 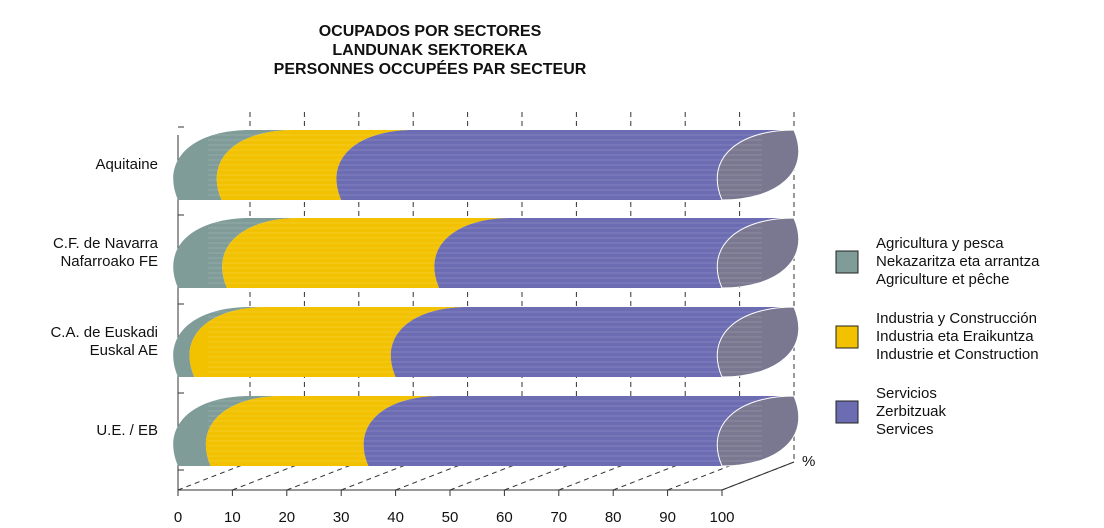 I want to click on y-tick-label: C.A. de Euskadi Euskal AE, so click(x=104, y=341).